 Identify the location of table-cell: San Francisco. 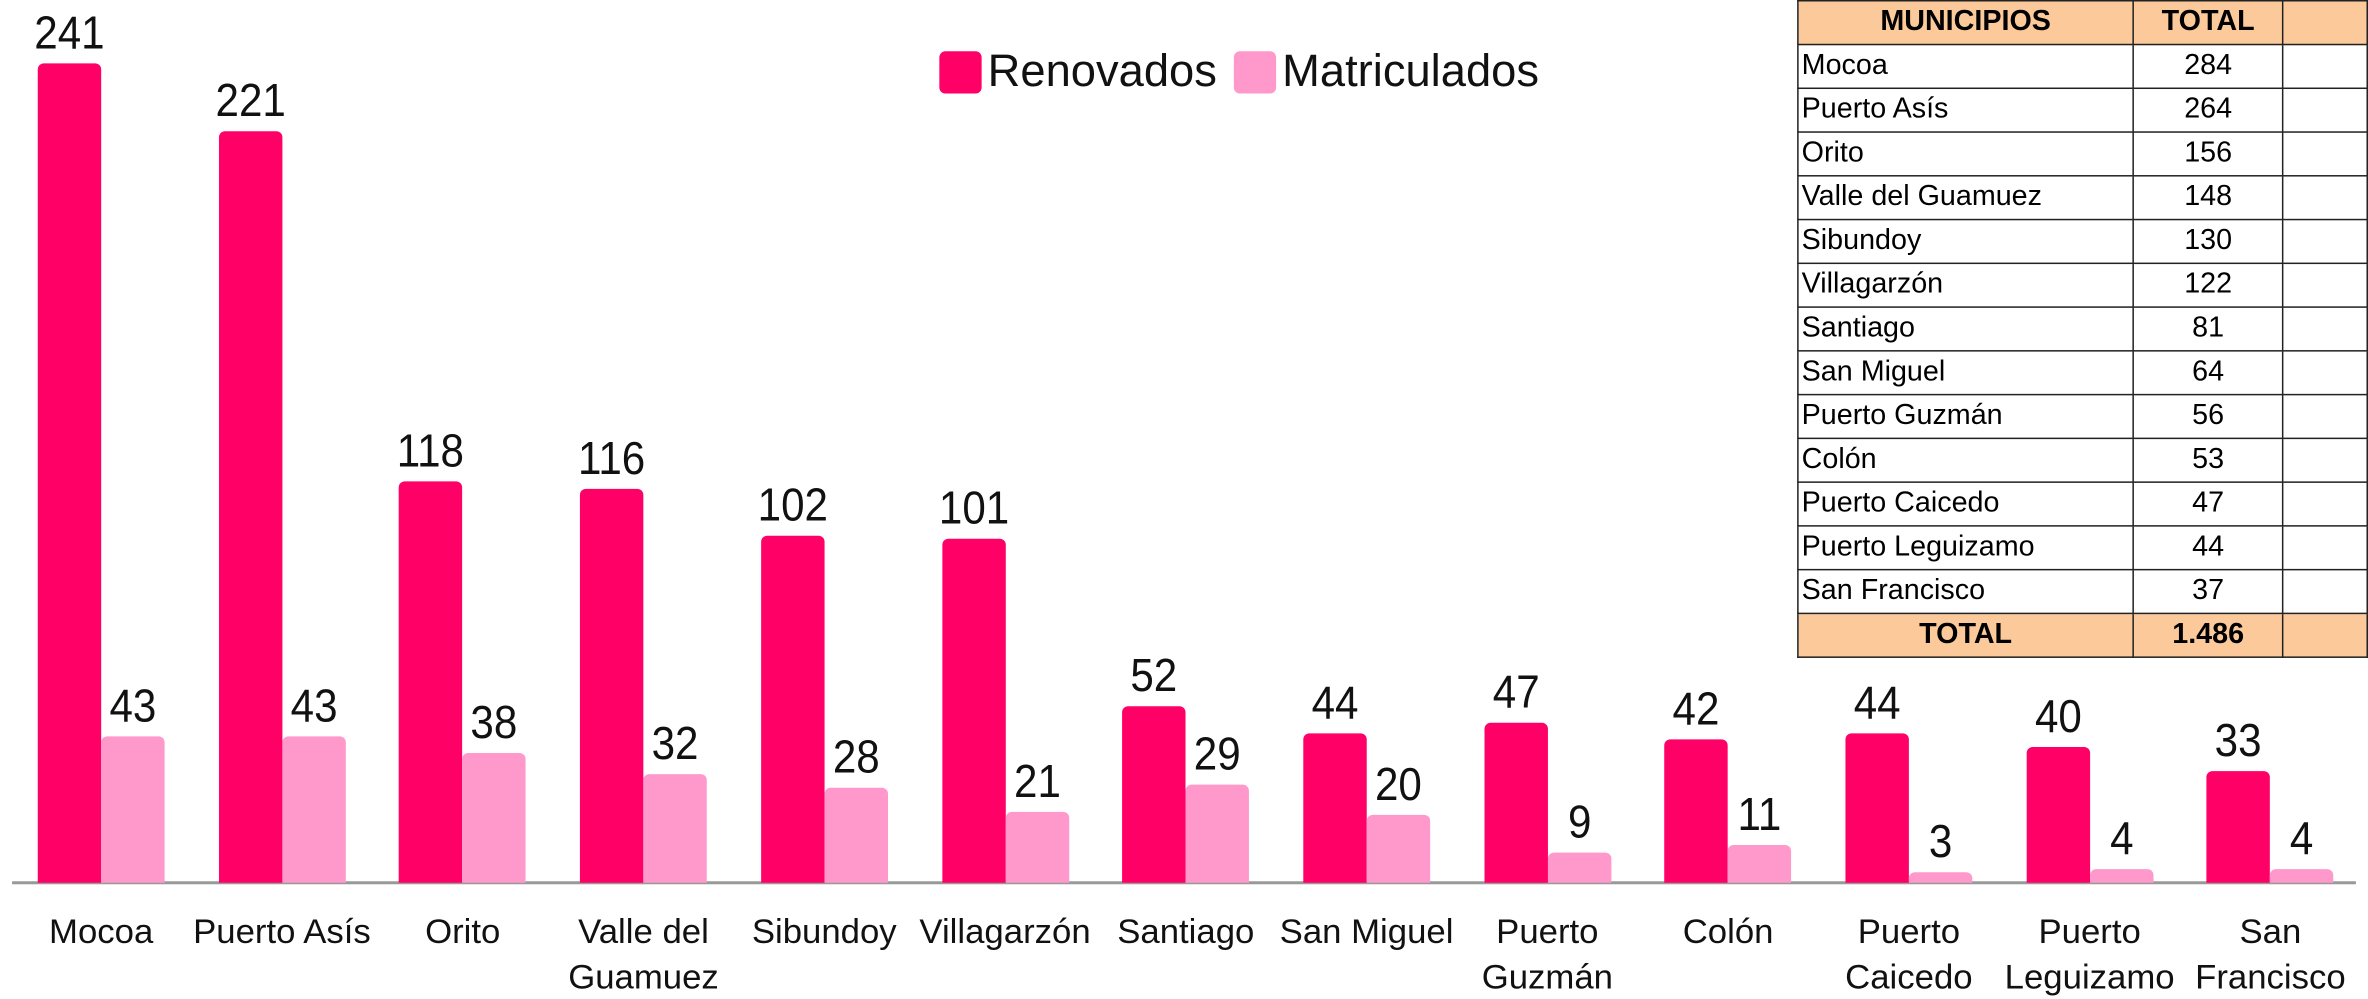
(1966, 591).